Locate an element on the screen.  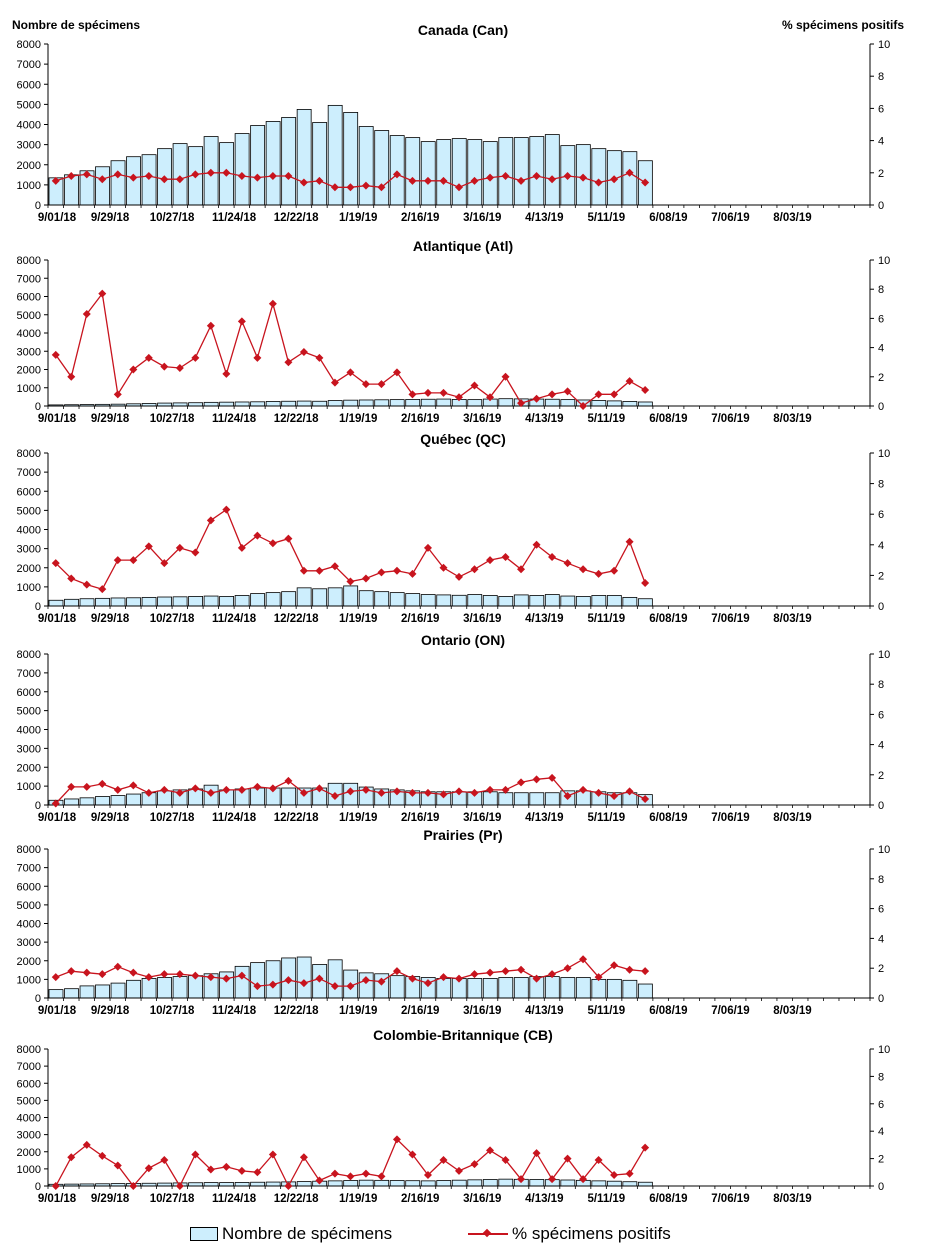
x-tick-label: 10/27/18 is located at coordinates (172, 818).